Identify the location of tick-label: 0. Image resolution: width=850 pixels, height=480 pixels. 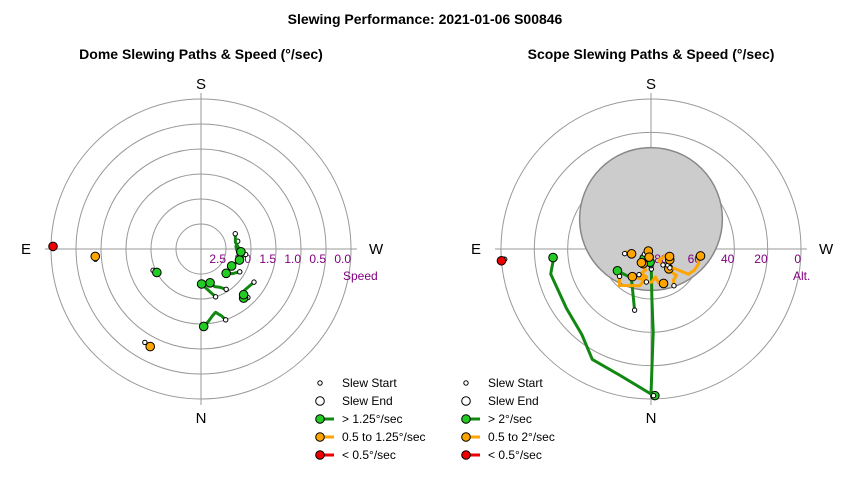
(797, 259).